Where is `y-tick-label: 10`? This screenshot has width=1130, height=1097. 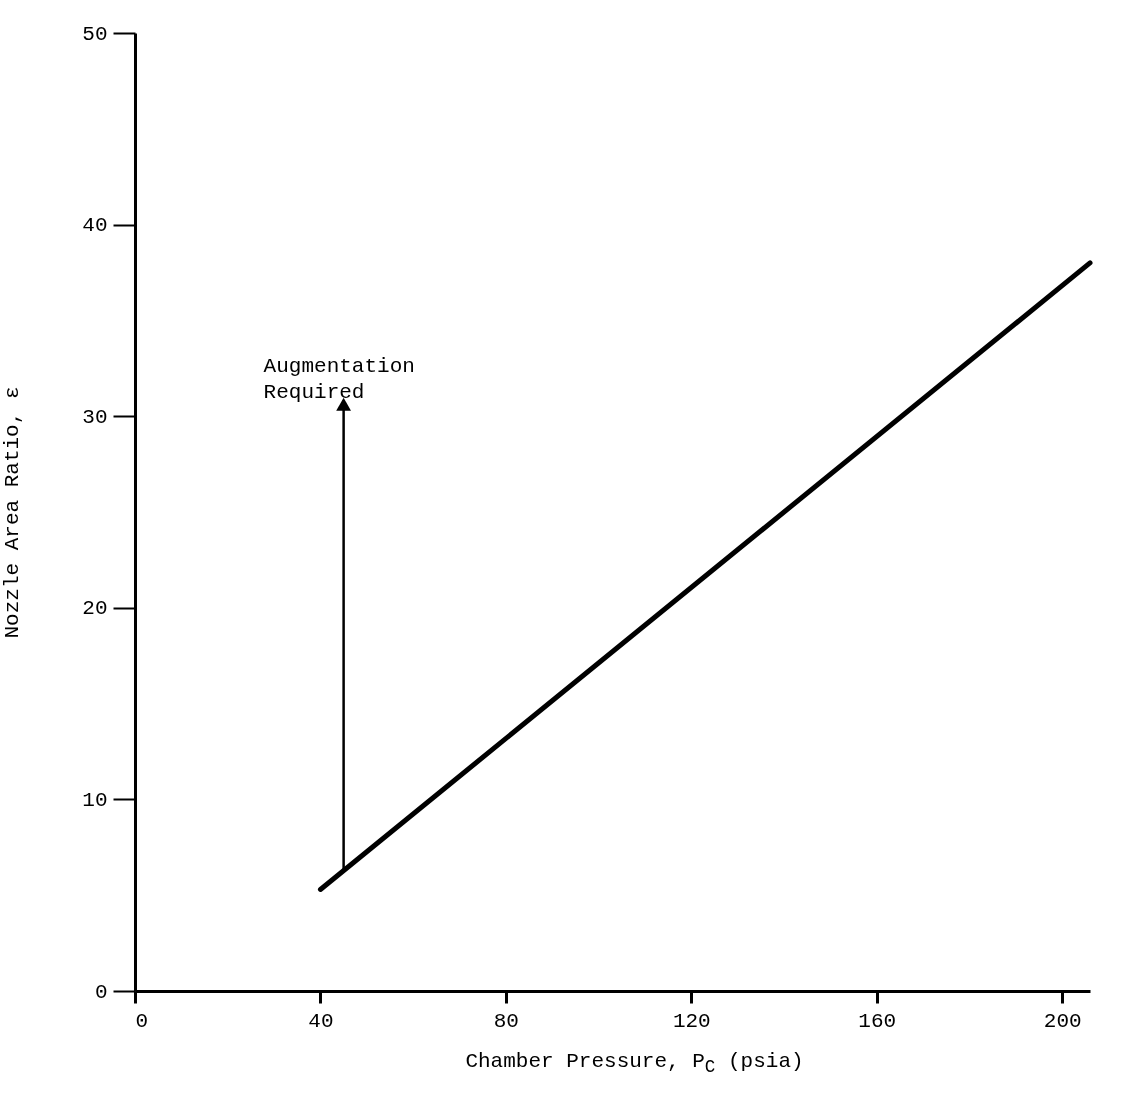 y-tick-label: 10 is located at coordinates (95, 800).